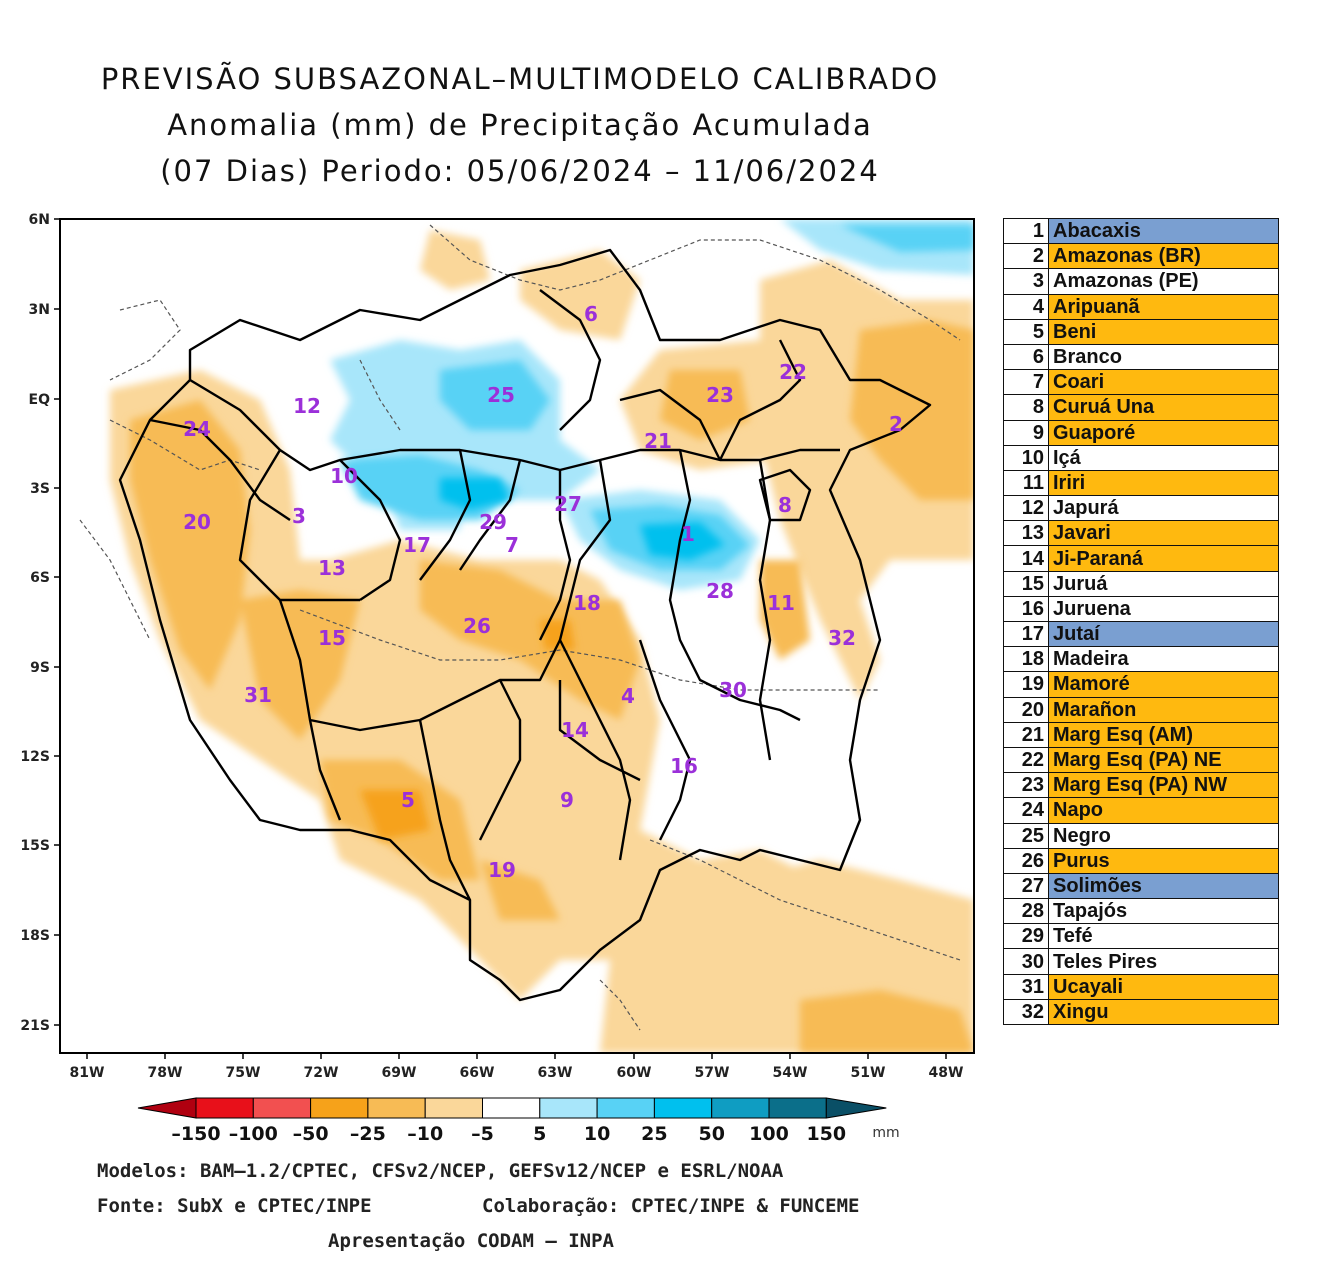  I want to click on basin-name: Ji-Paraná, so click(1163, 558).